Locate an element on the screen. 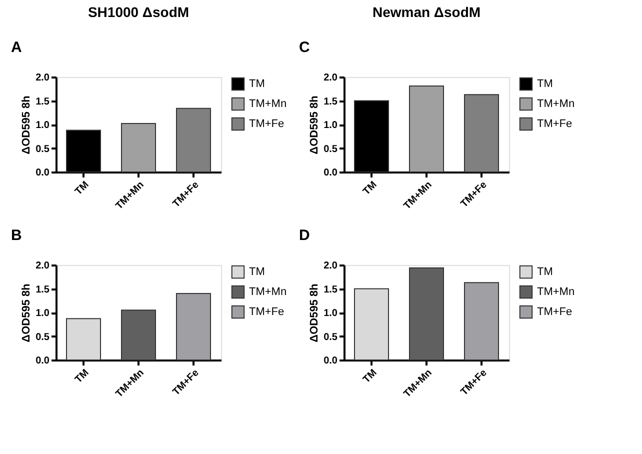  chart-title: Newman ΔsodM is located at coordinates (426, 12).